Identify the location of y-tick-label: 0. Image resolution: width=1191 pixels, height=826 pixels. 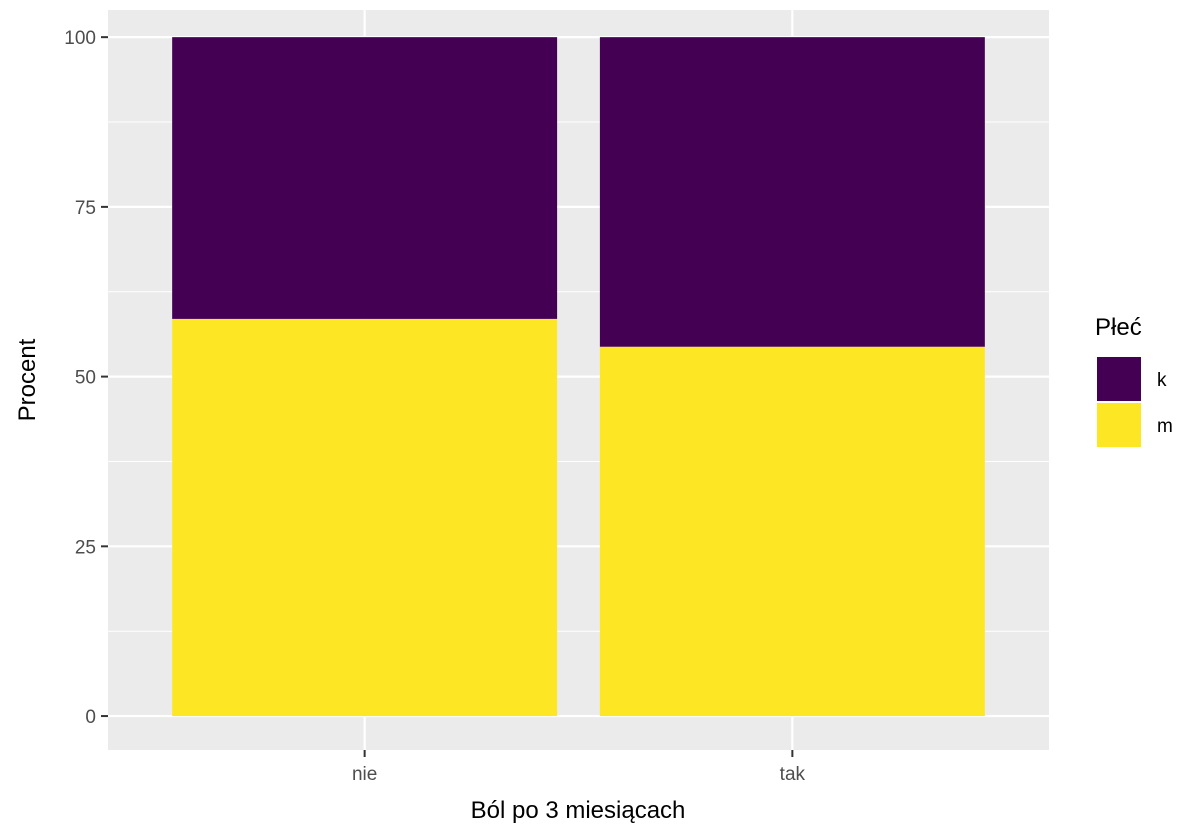
(90, 717).